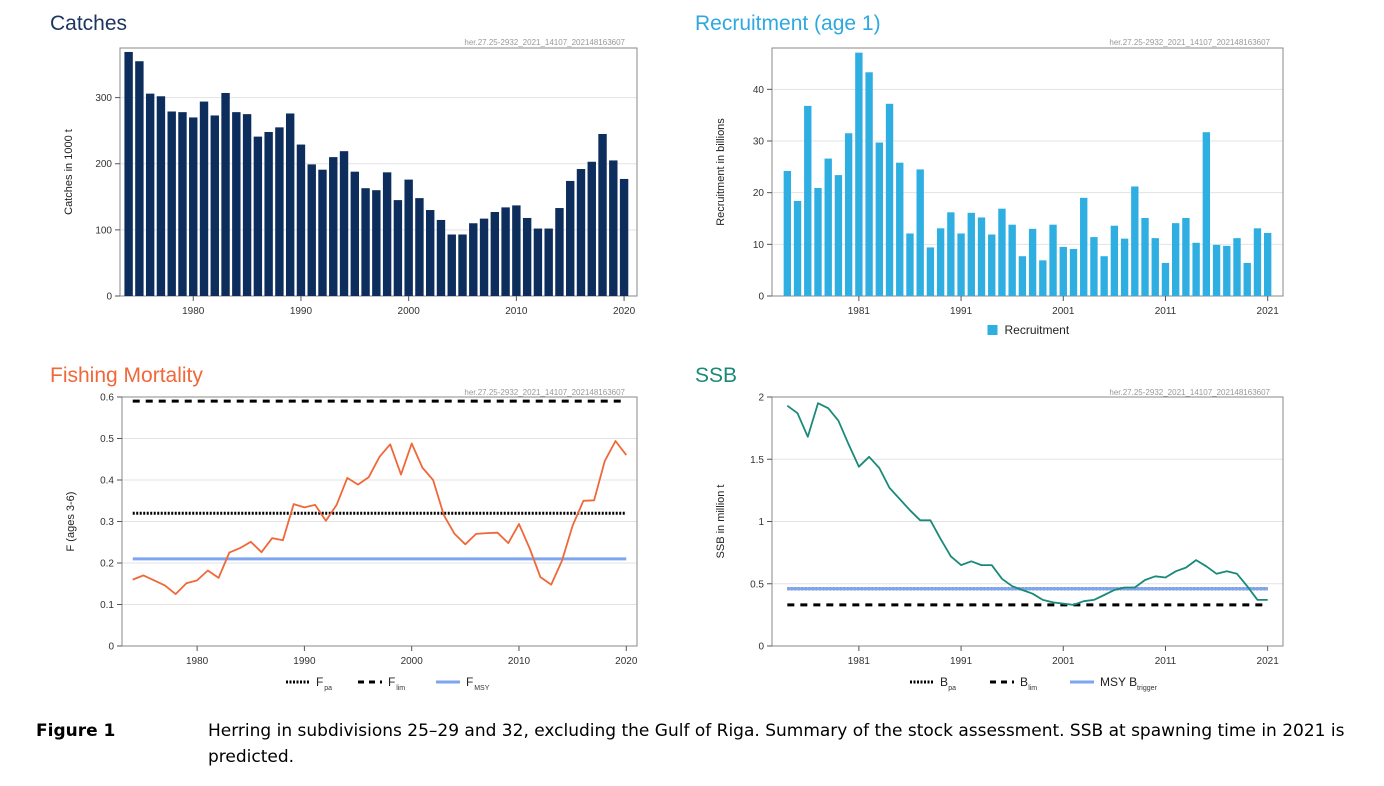 This screenshot has height=786, width=1384. Describe the element at coordinates (761, 297) in the screenshot. I see `recruitment-ytick-label: 0` at that location.